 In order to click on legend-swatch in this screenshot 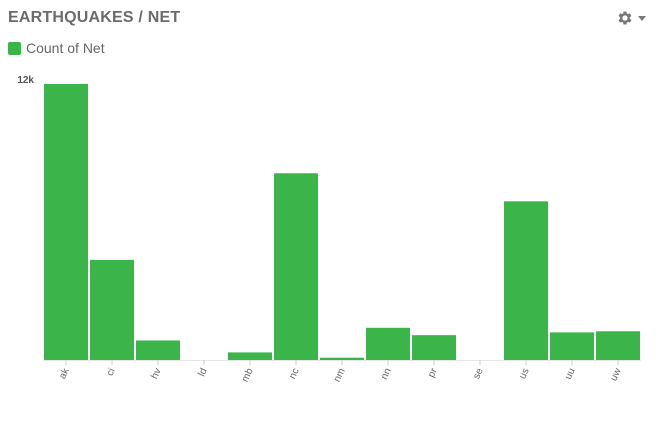, I will do `click(14, 48)`.